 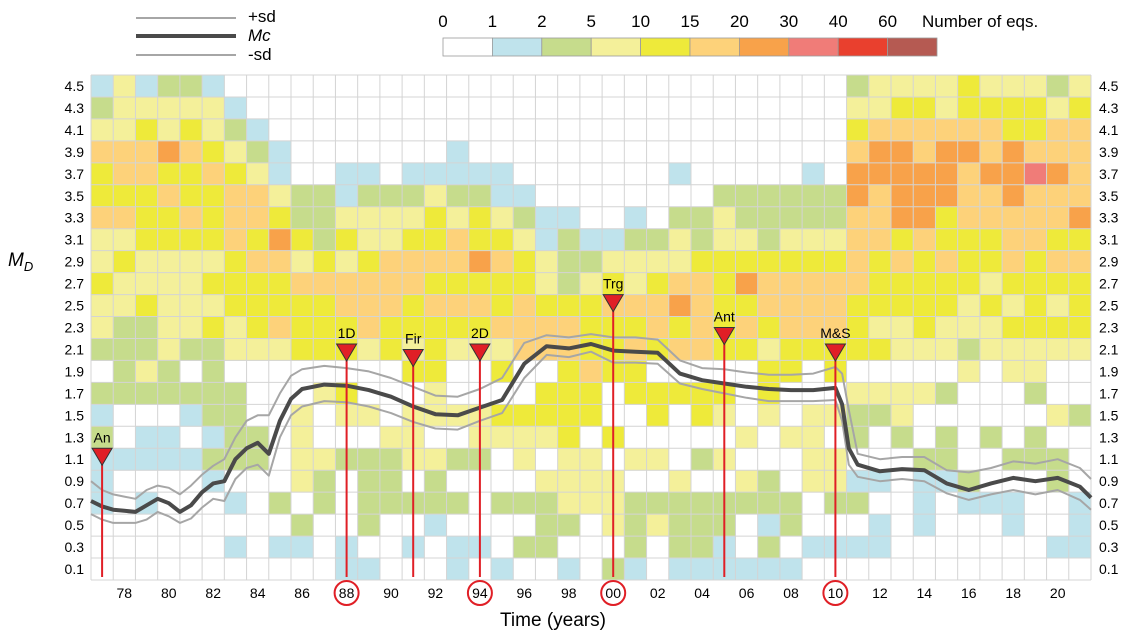 What do you see at coordinates (75, 108) in the screenshot?
I see `y-tick-label: 4.3` at bounding box center [75, 108].